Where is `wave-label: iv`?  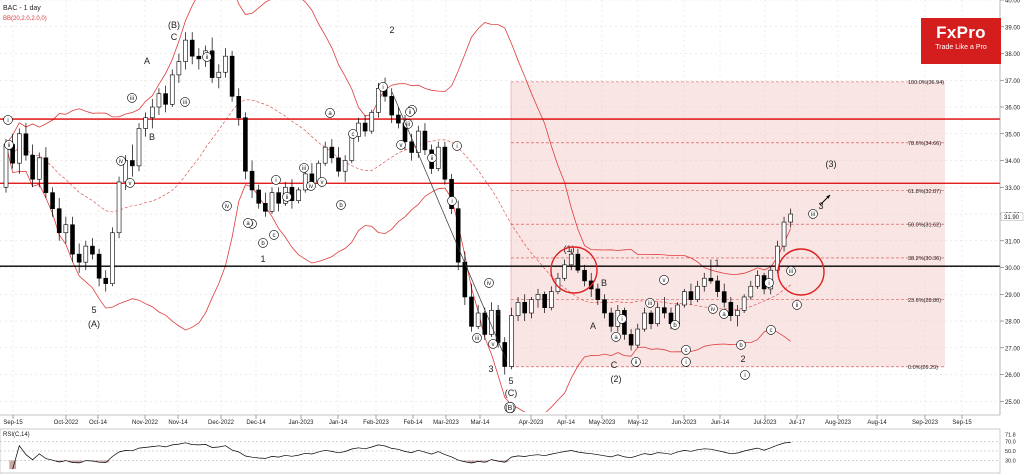 wave-label: iv is located at coordinates (227, 207).